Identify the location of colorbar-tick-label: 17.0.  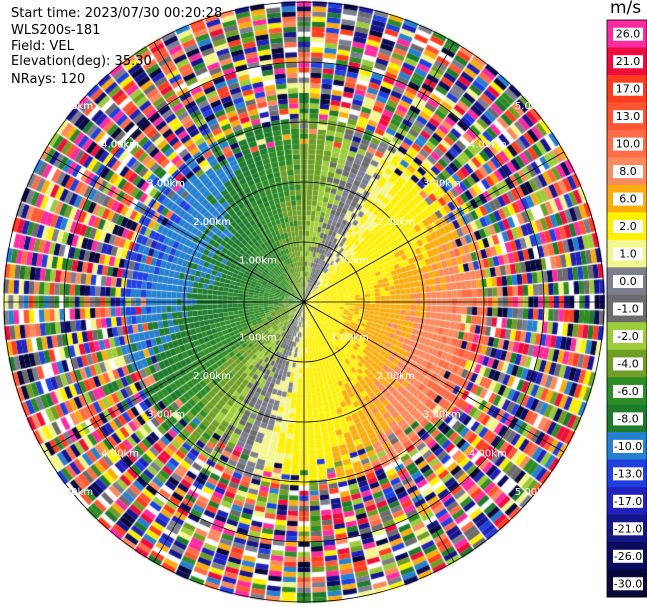
(628, 89).